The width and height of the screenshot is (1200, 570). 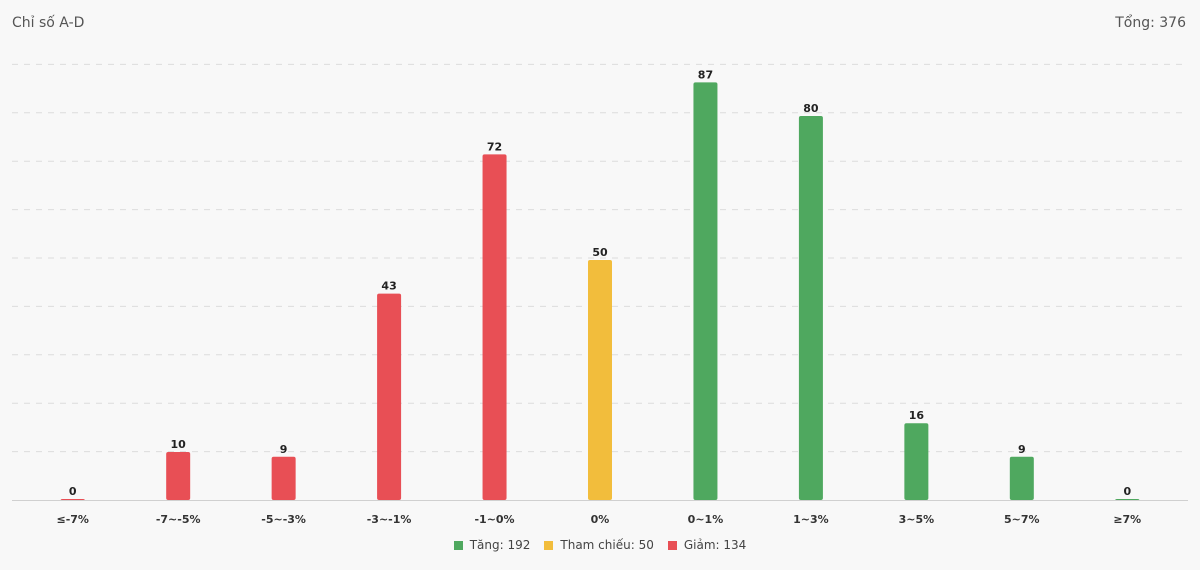 I want to click on bar-value-label: 80, so click(x=811, y=108).